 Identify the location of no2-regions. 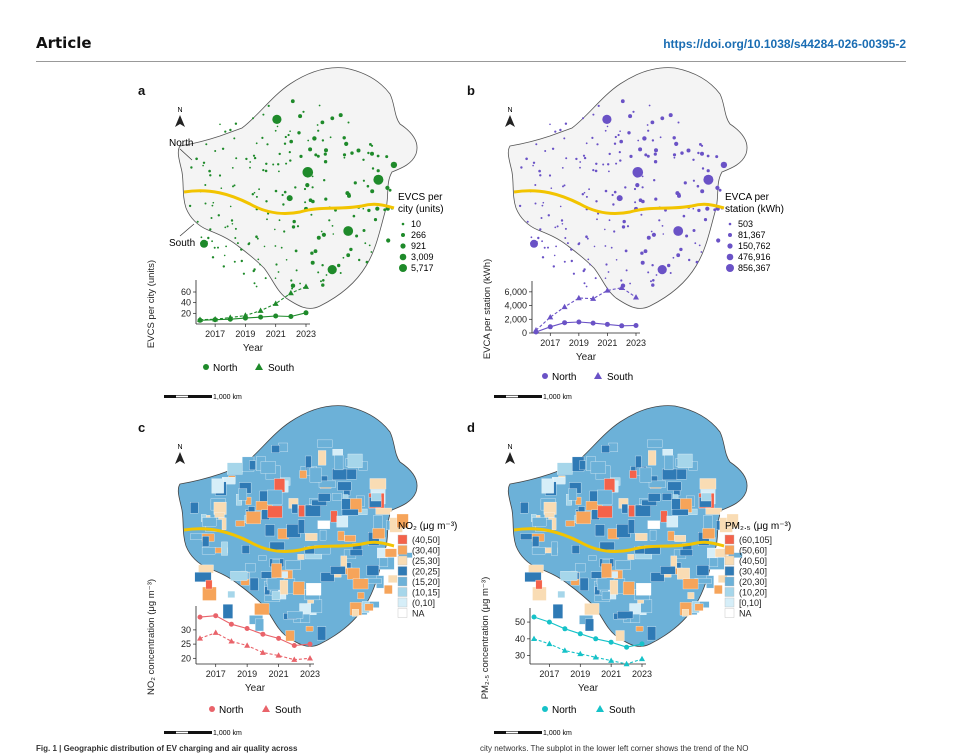
(301, 540).